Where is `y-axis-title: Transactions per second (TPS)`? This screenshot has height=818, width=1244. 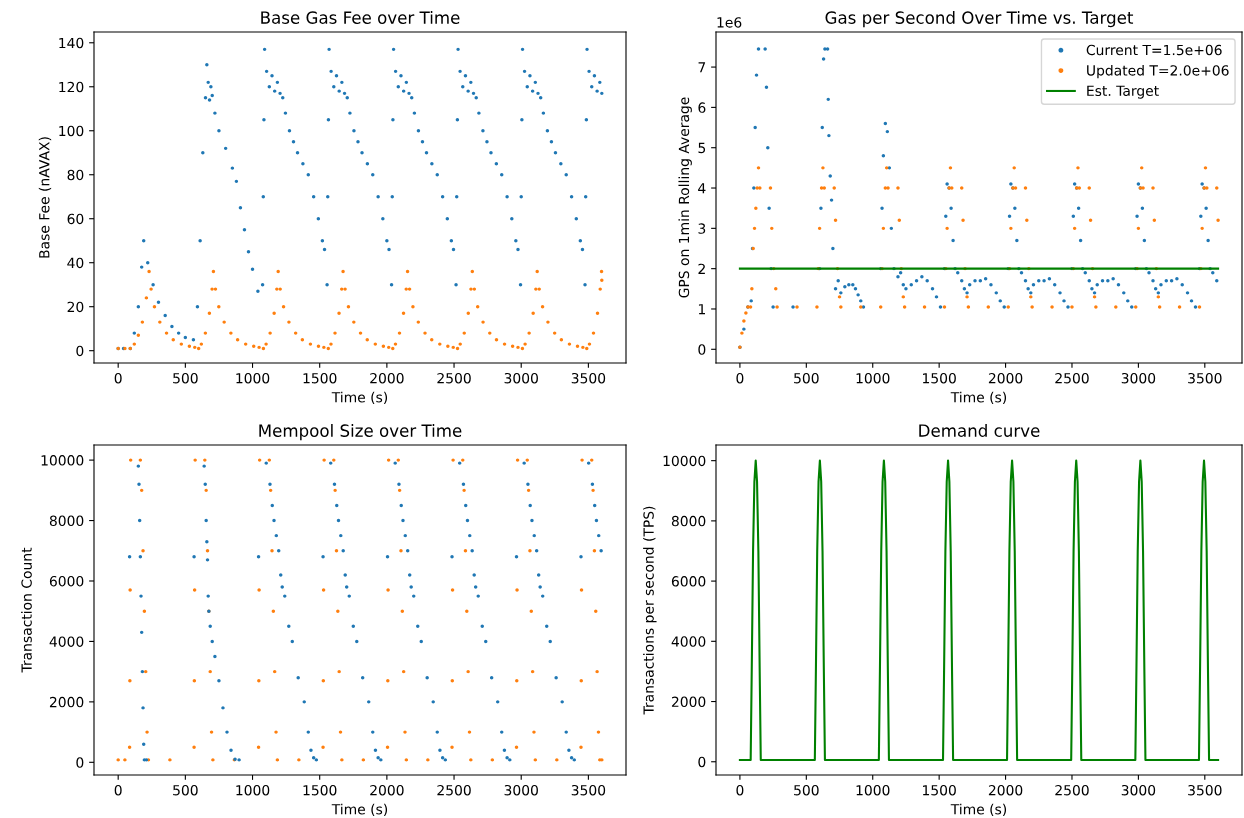 y-axis-title: Transactions per second (TPS) is located at coordinates (650, 610).